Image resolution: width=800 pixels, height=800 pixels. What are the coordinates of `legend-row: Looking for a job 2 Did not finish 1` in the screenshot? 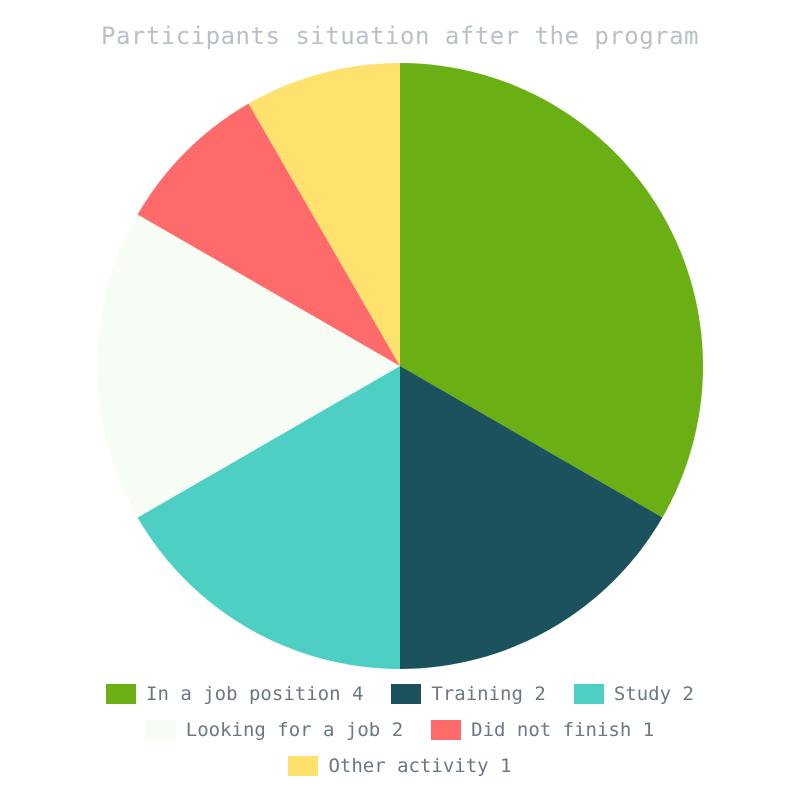 It's located at (400, 730).